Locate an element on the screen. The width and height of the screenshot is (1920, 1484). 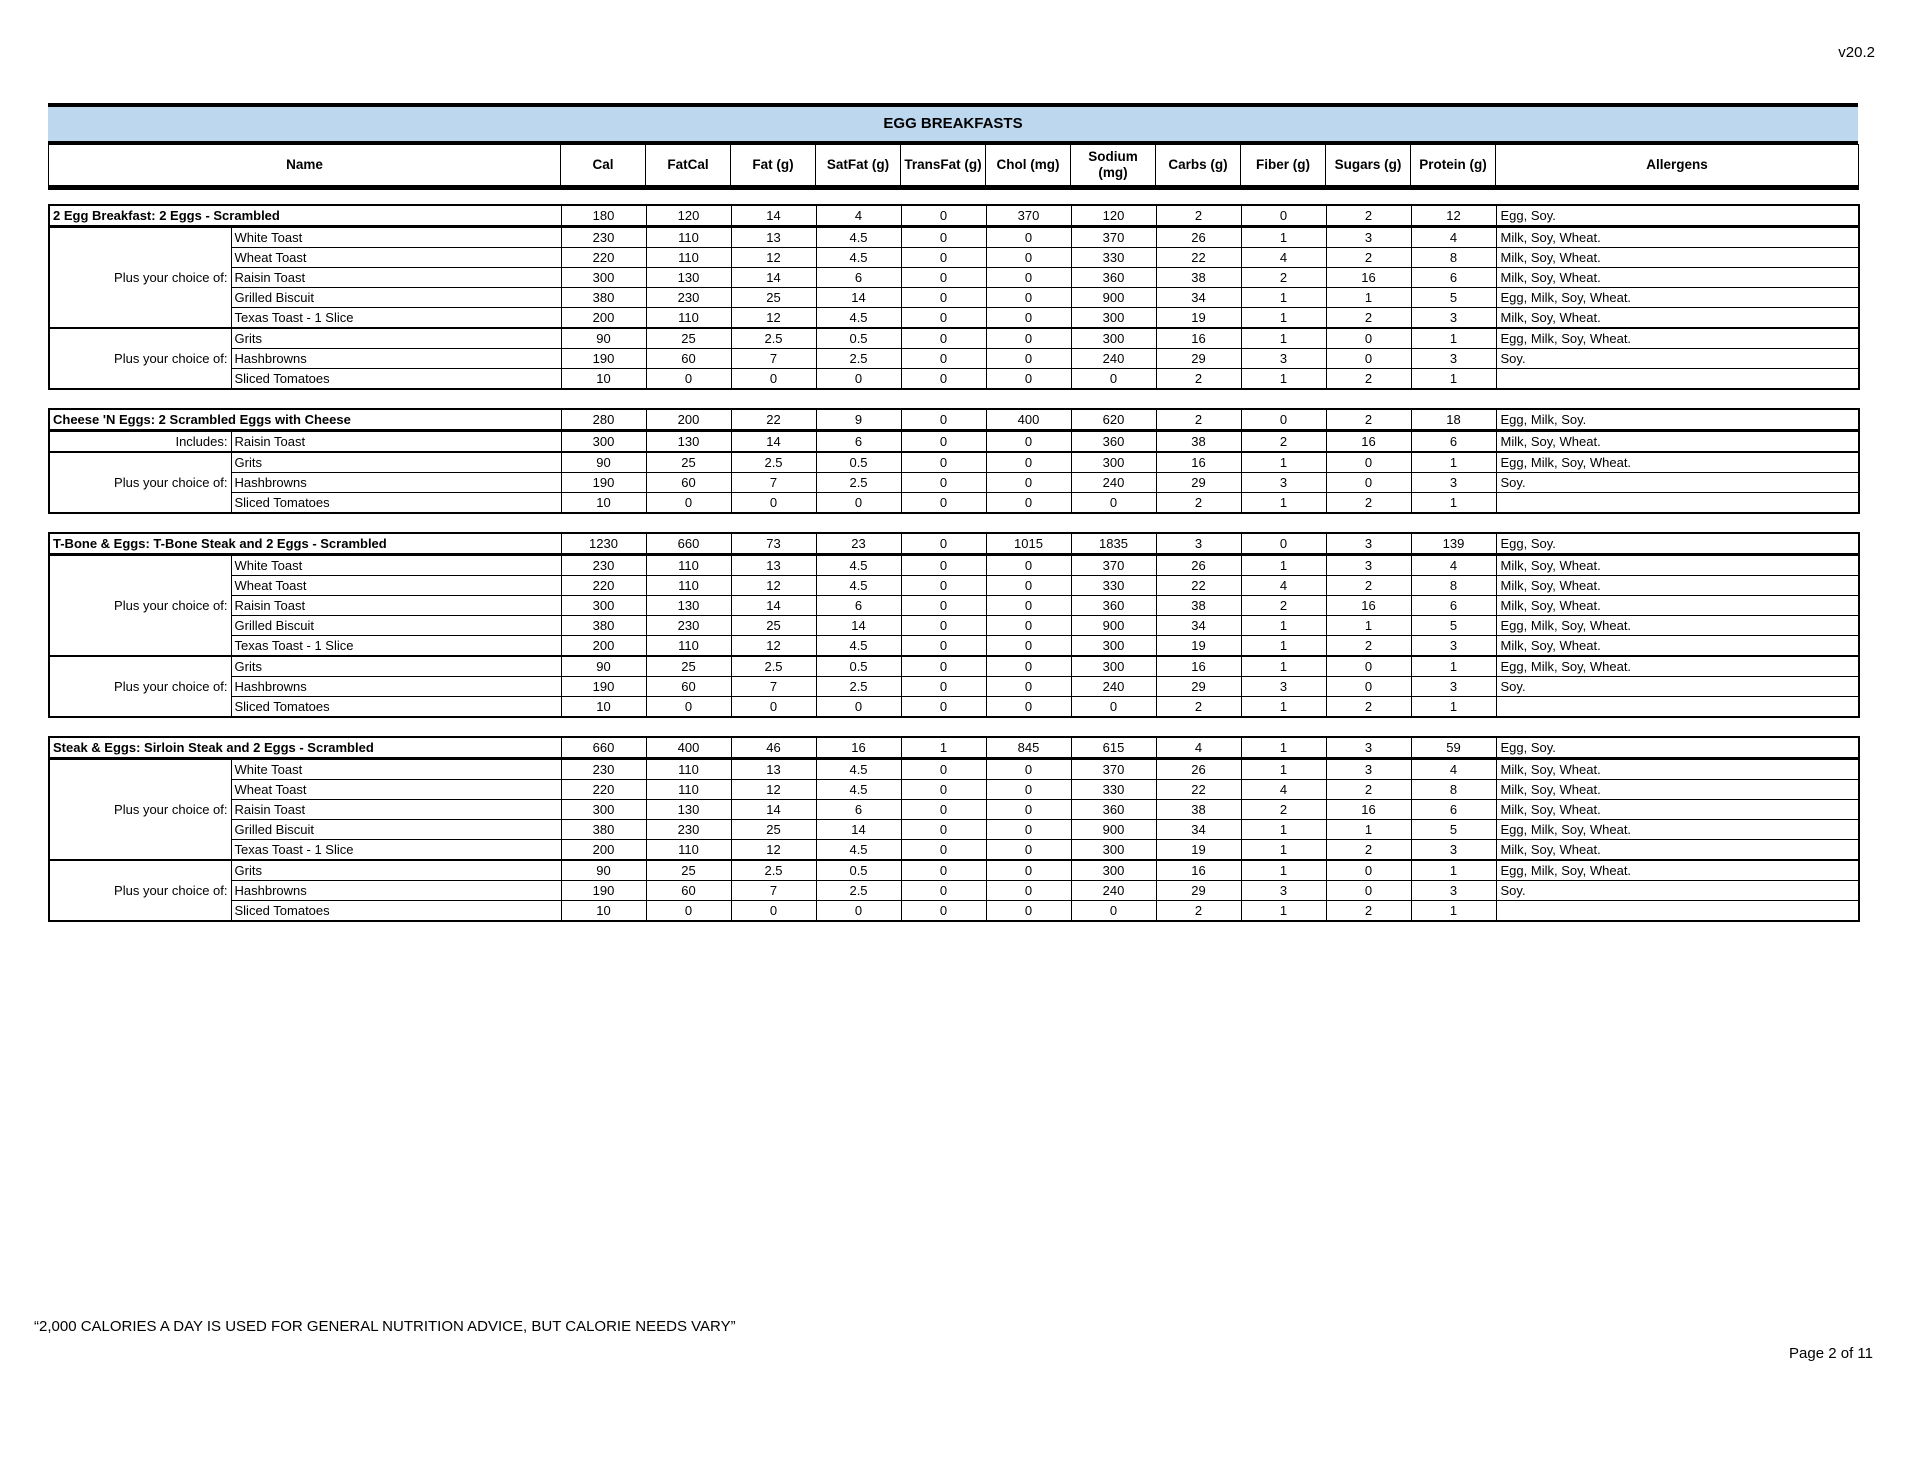
menu-item-name: Texas Toast - 1 Slice is located at coordinates (396, 850).